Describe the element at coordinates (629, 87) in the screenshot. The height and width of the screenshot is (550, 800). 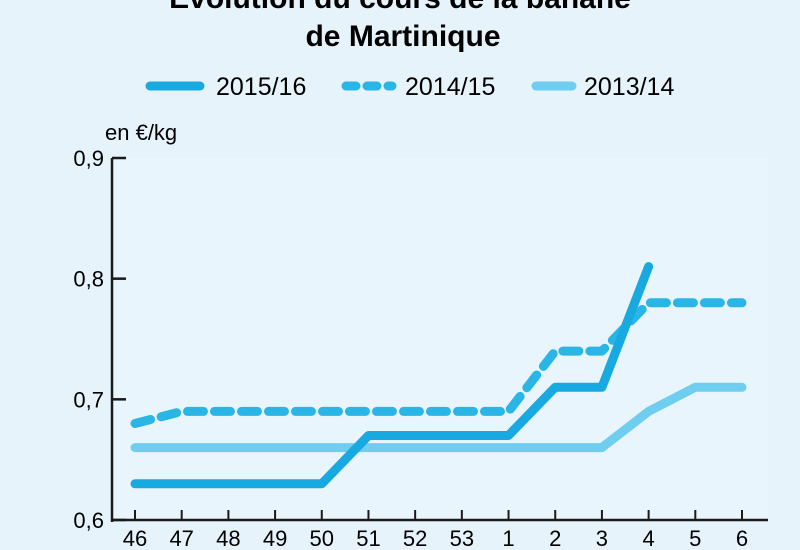
I see `legend-label-2013-14: 2013/14` at that location.